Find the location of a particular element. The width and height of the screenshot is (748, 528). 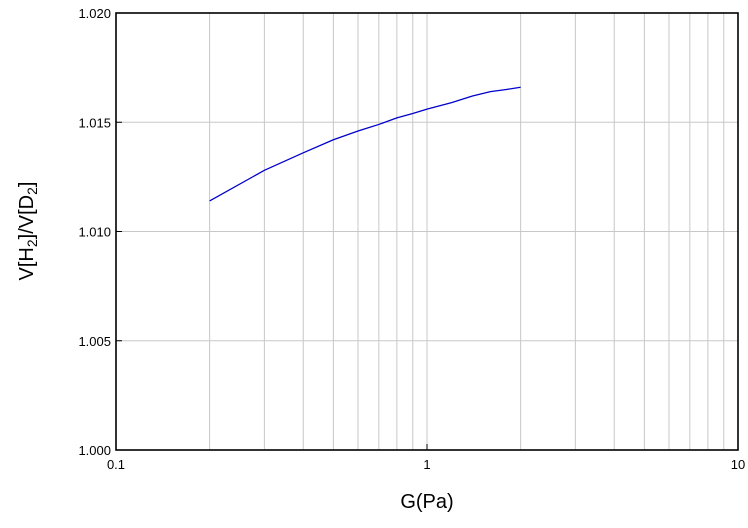

y-axis-title-sub1: 2 is located at coordinates (32, 243).